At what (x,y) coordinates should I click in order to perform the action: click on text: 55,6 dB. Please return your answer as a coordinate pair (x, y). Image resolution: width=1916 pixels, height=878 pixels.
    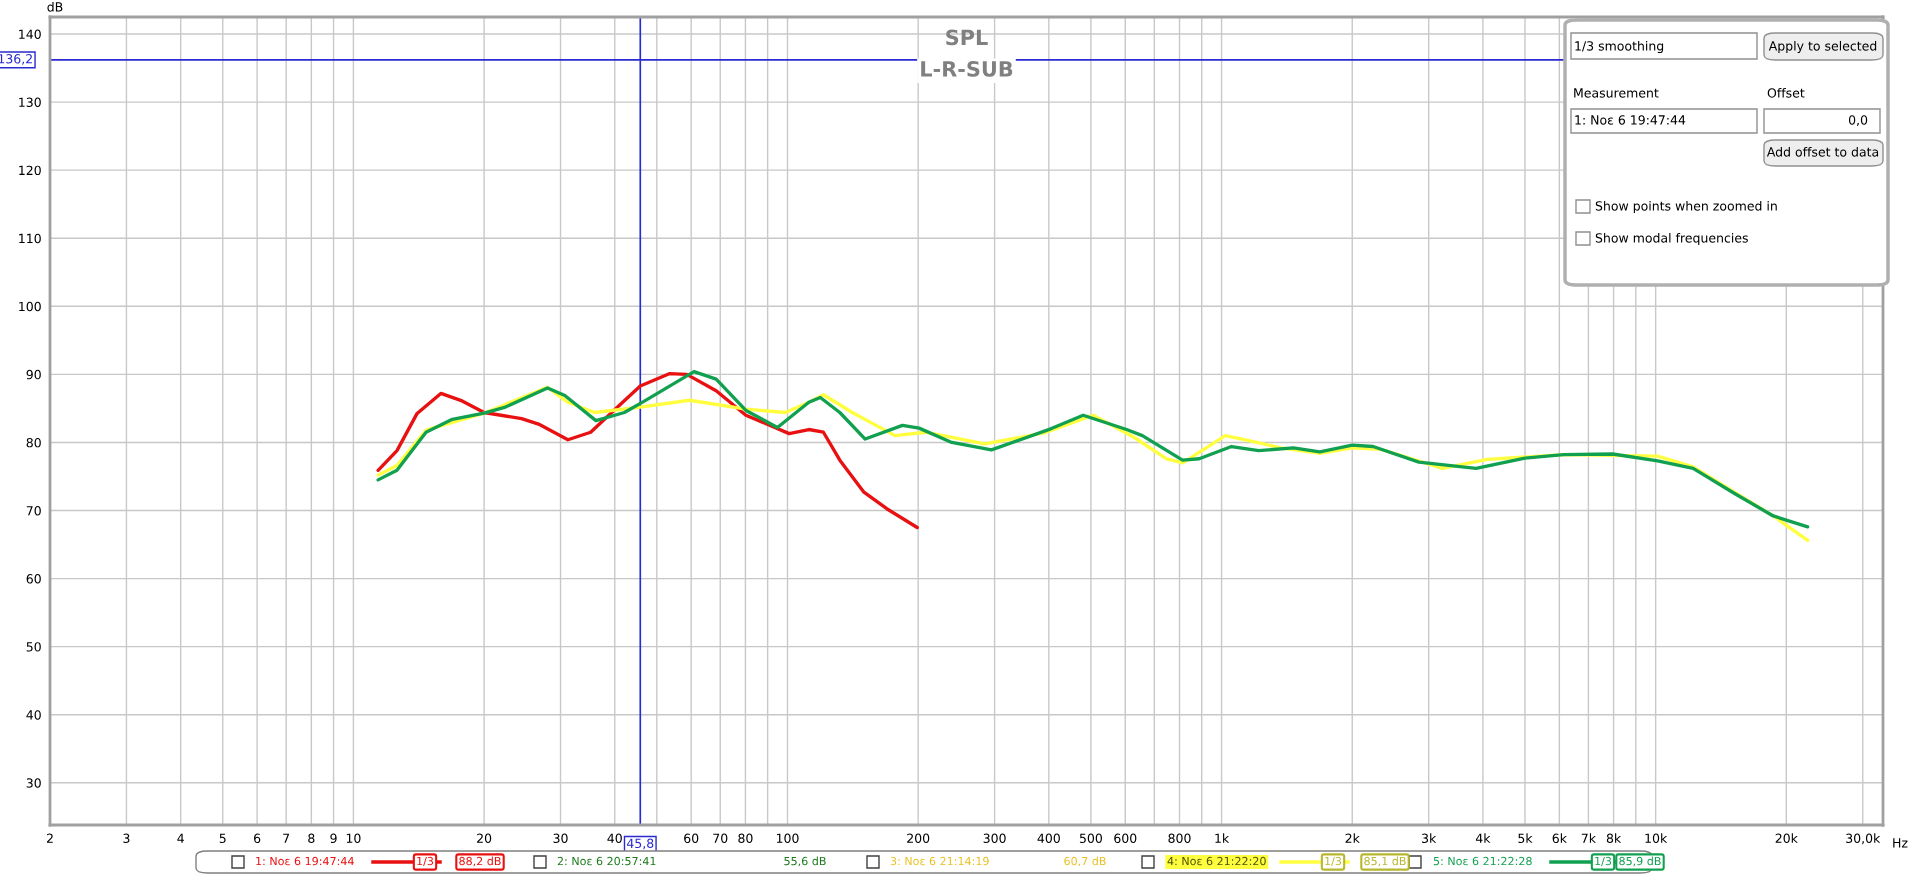
    Looking at the image, I should click on (805, 861).